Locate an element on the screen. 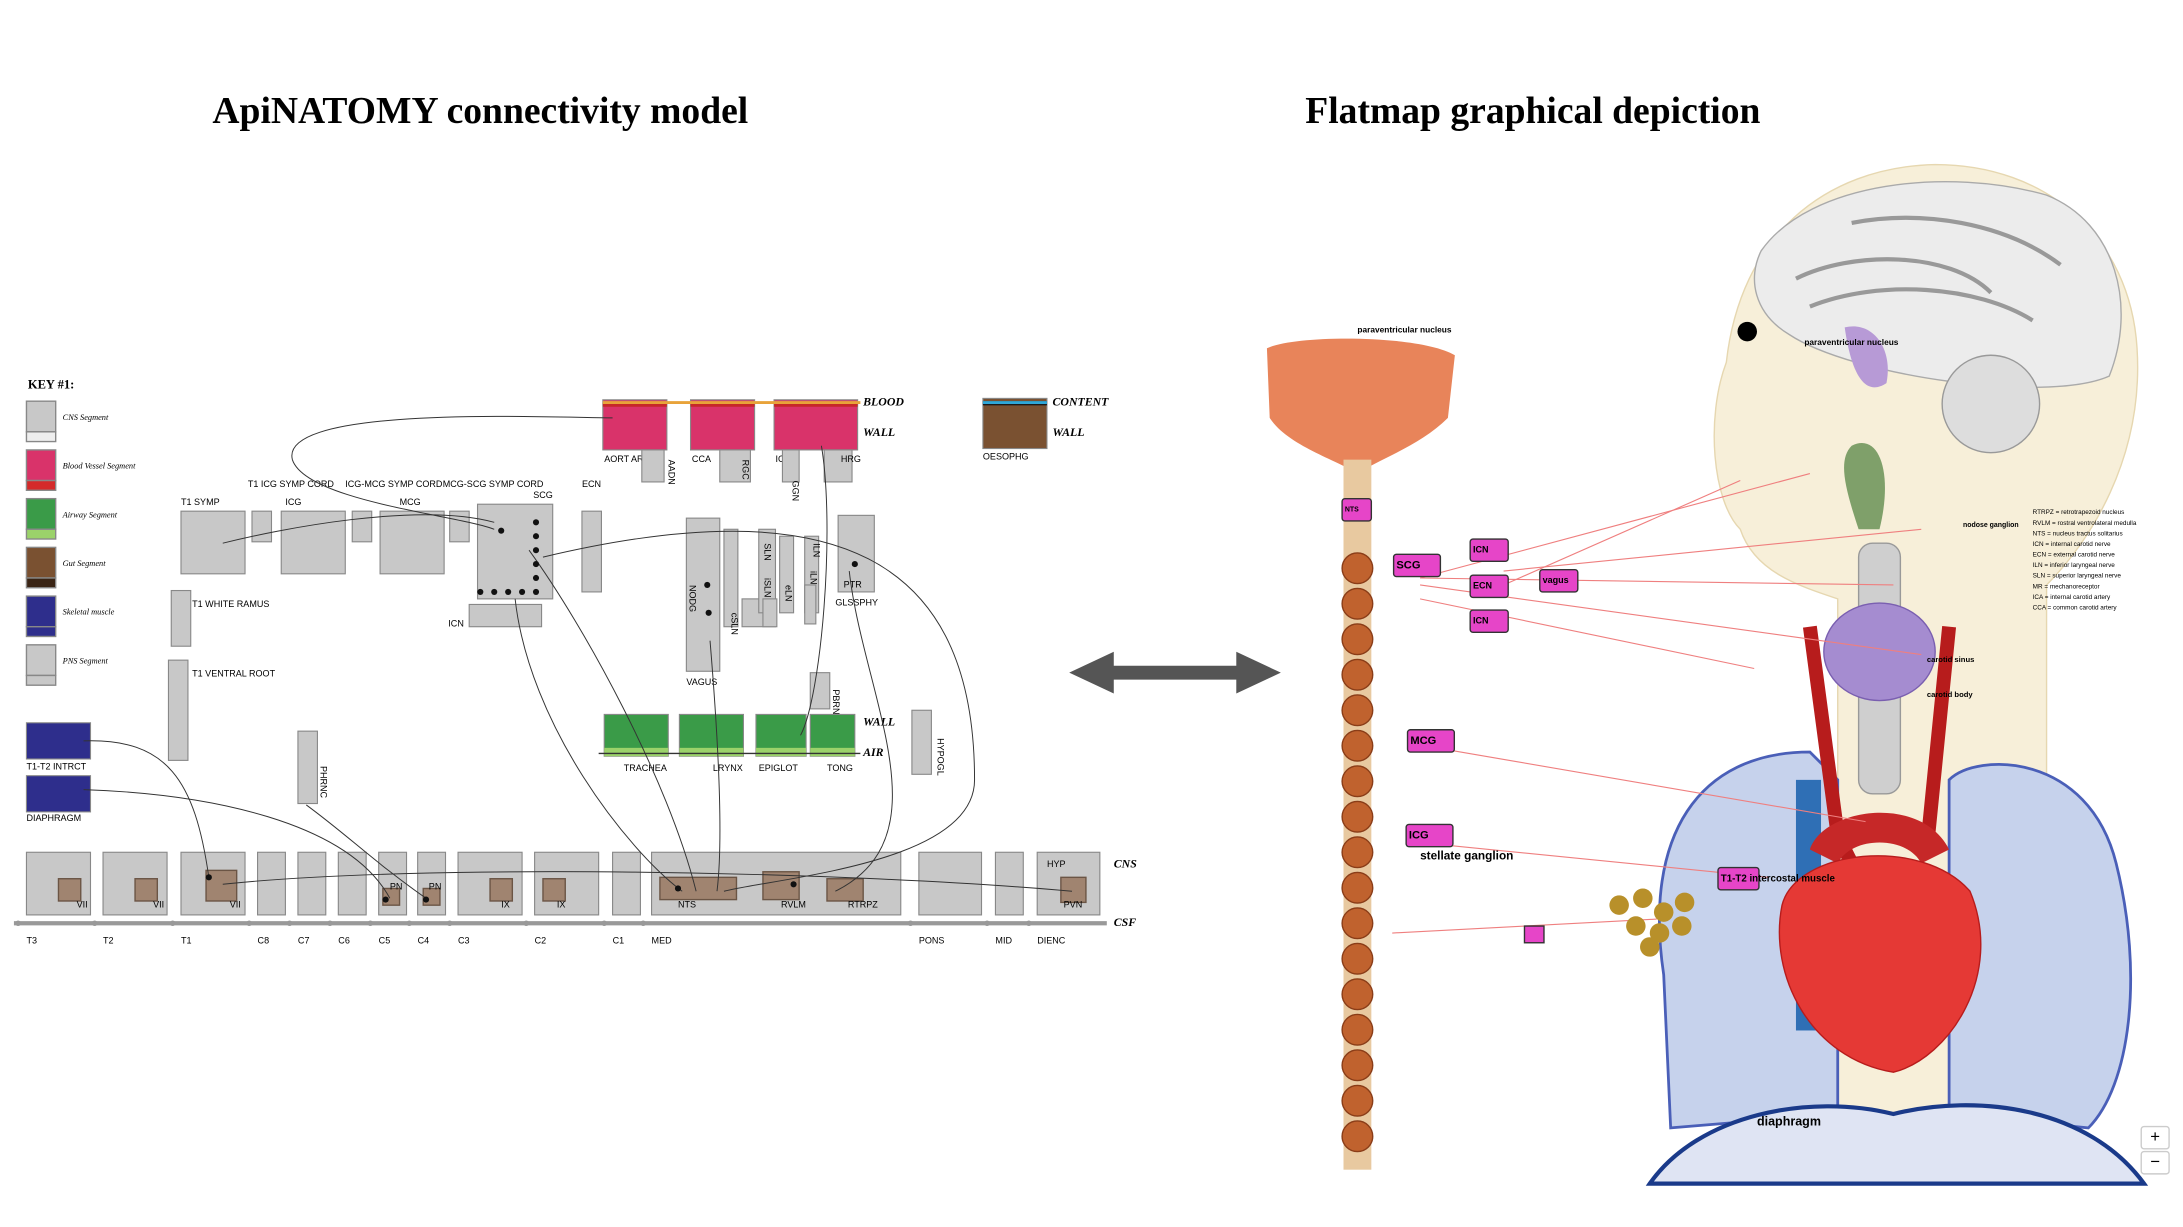 The image size is (2183, 1227). key-swatch-band is located at coordinates (41, 534).